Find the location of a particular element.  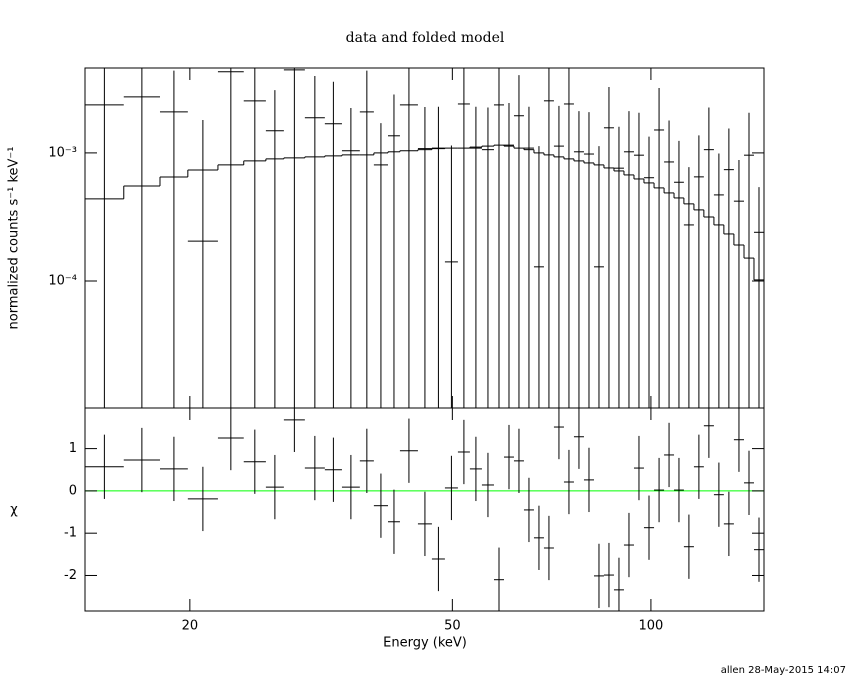

y-tick-label: 10⁻³ is located at coordinates (62, 152).